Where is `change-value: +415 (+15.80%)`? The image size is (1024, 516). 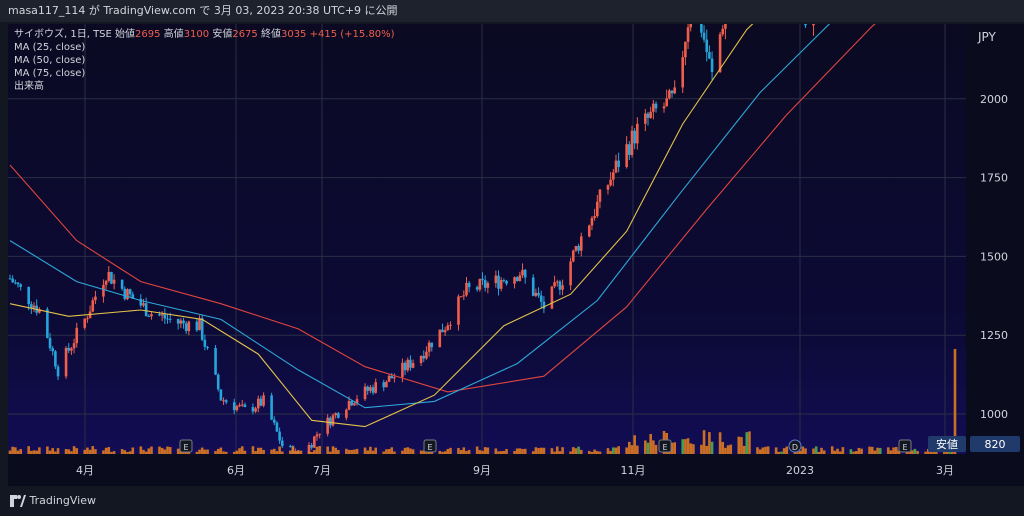
change-value: +415 (+15.80%) is located at coordinates (352, 34).